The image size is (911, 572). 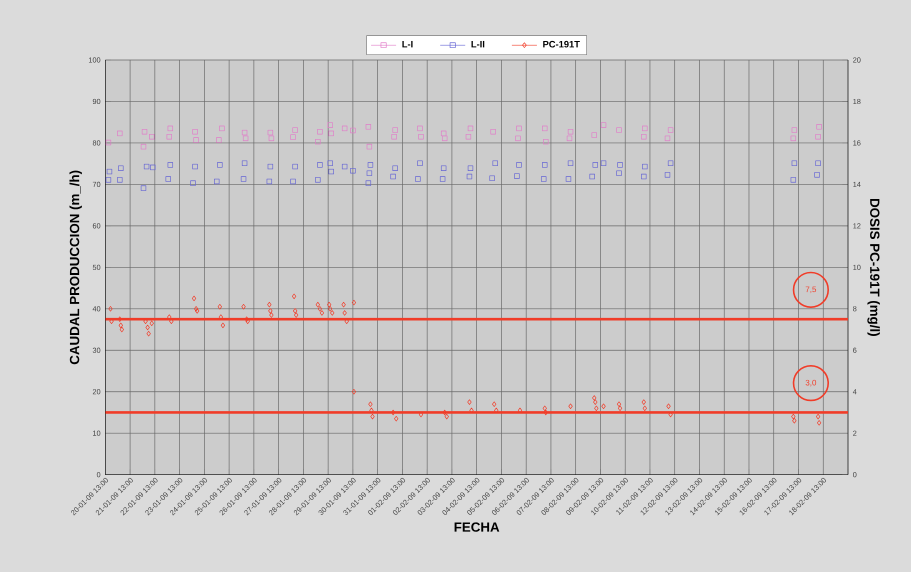 I want to click on ref-line-label: 7,5, so click(x=811, y=290).